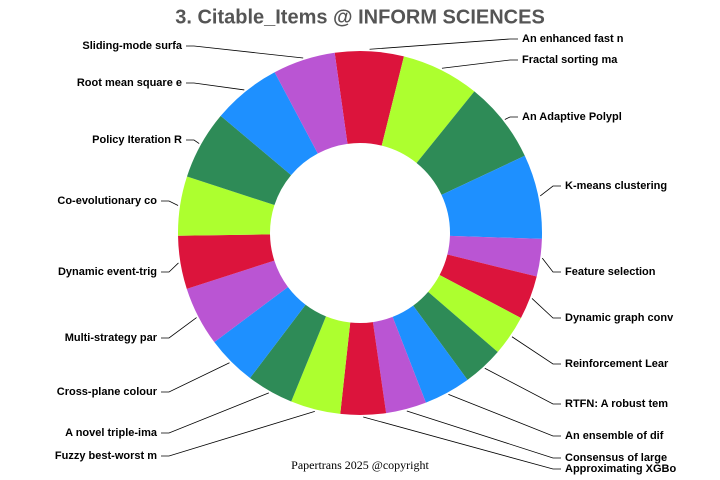 Image resolution: width=720 pixels, height=480 pixels. Describe the element at coordinates (107, 201) in the screenshot. I see `slice-label: Co-evolutionary co` at that location.